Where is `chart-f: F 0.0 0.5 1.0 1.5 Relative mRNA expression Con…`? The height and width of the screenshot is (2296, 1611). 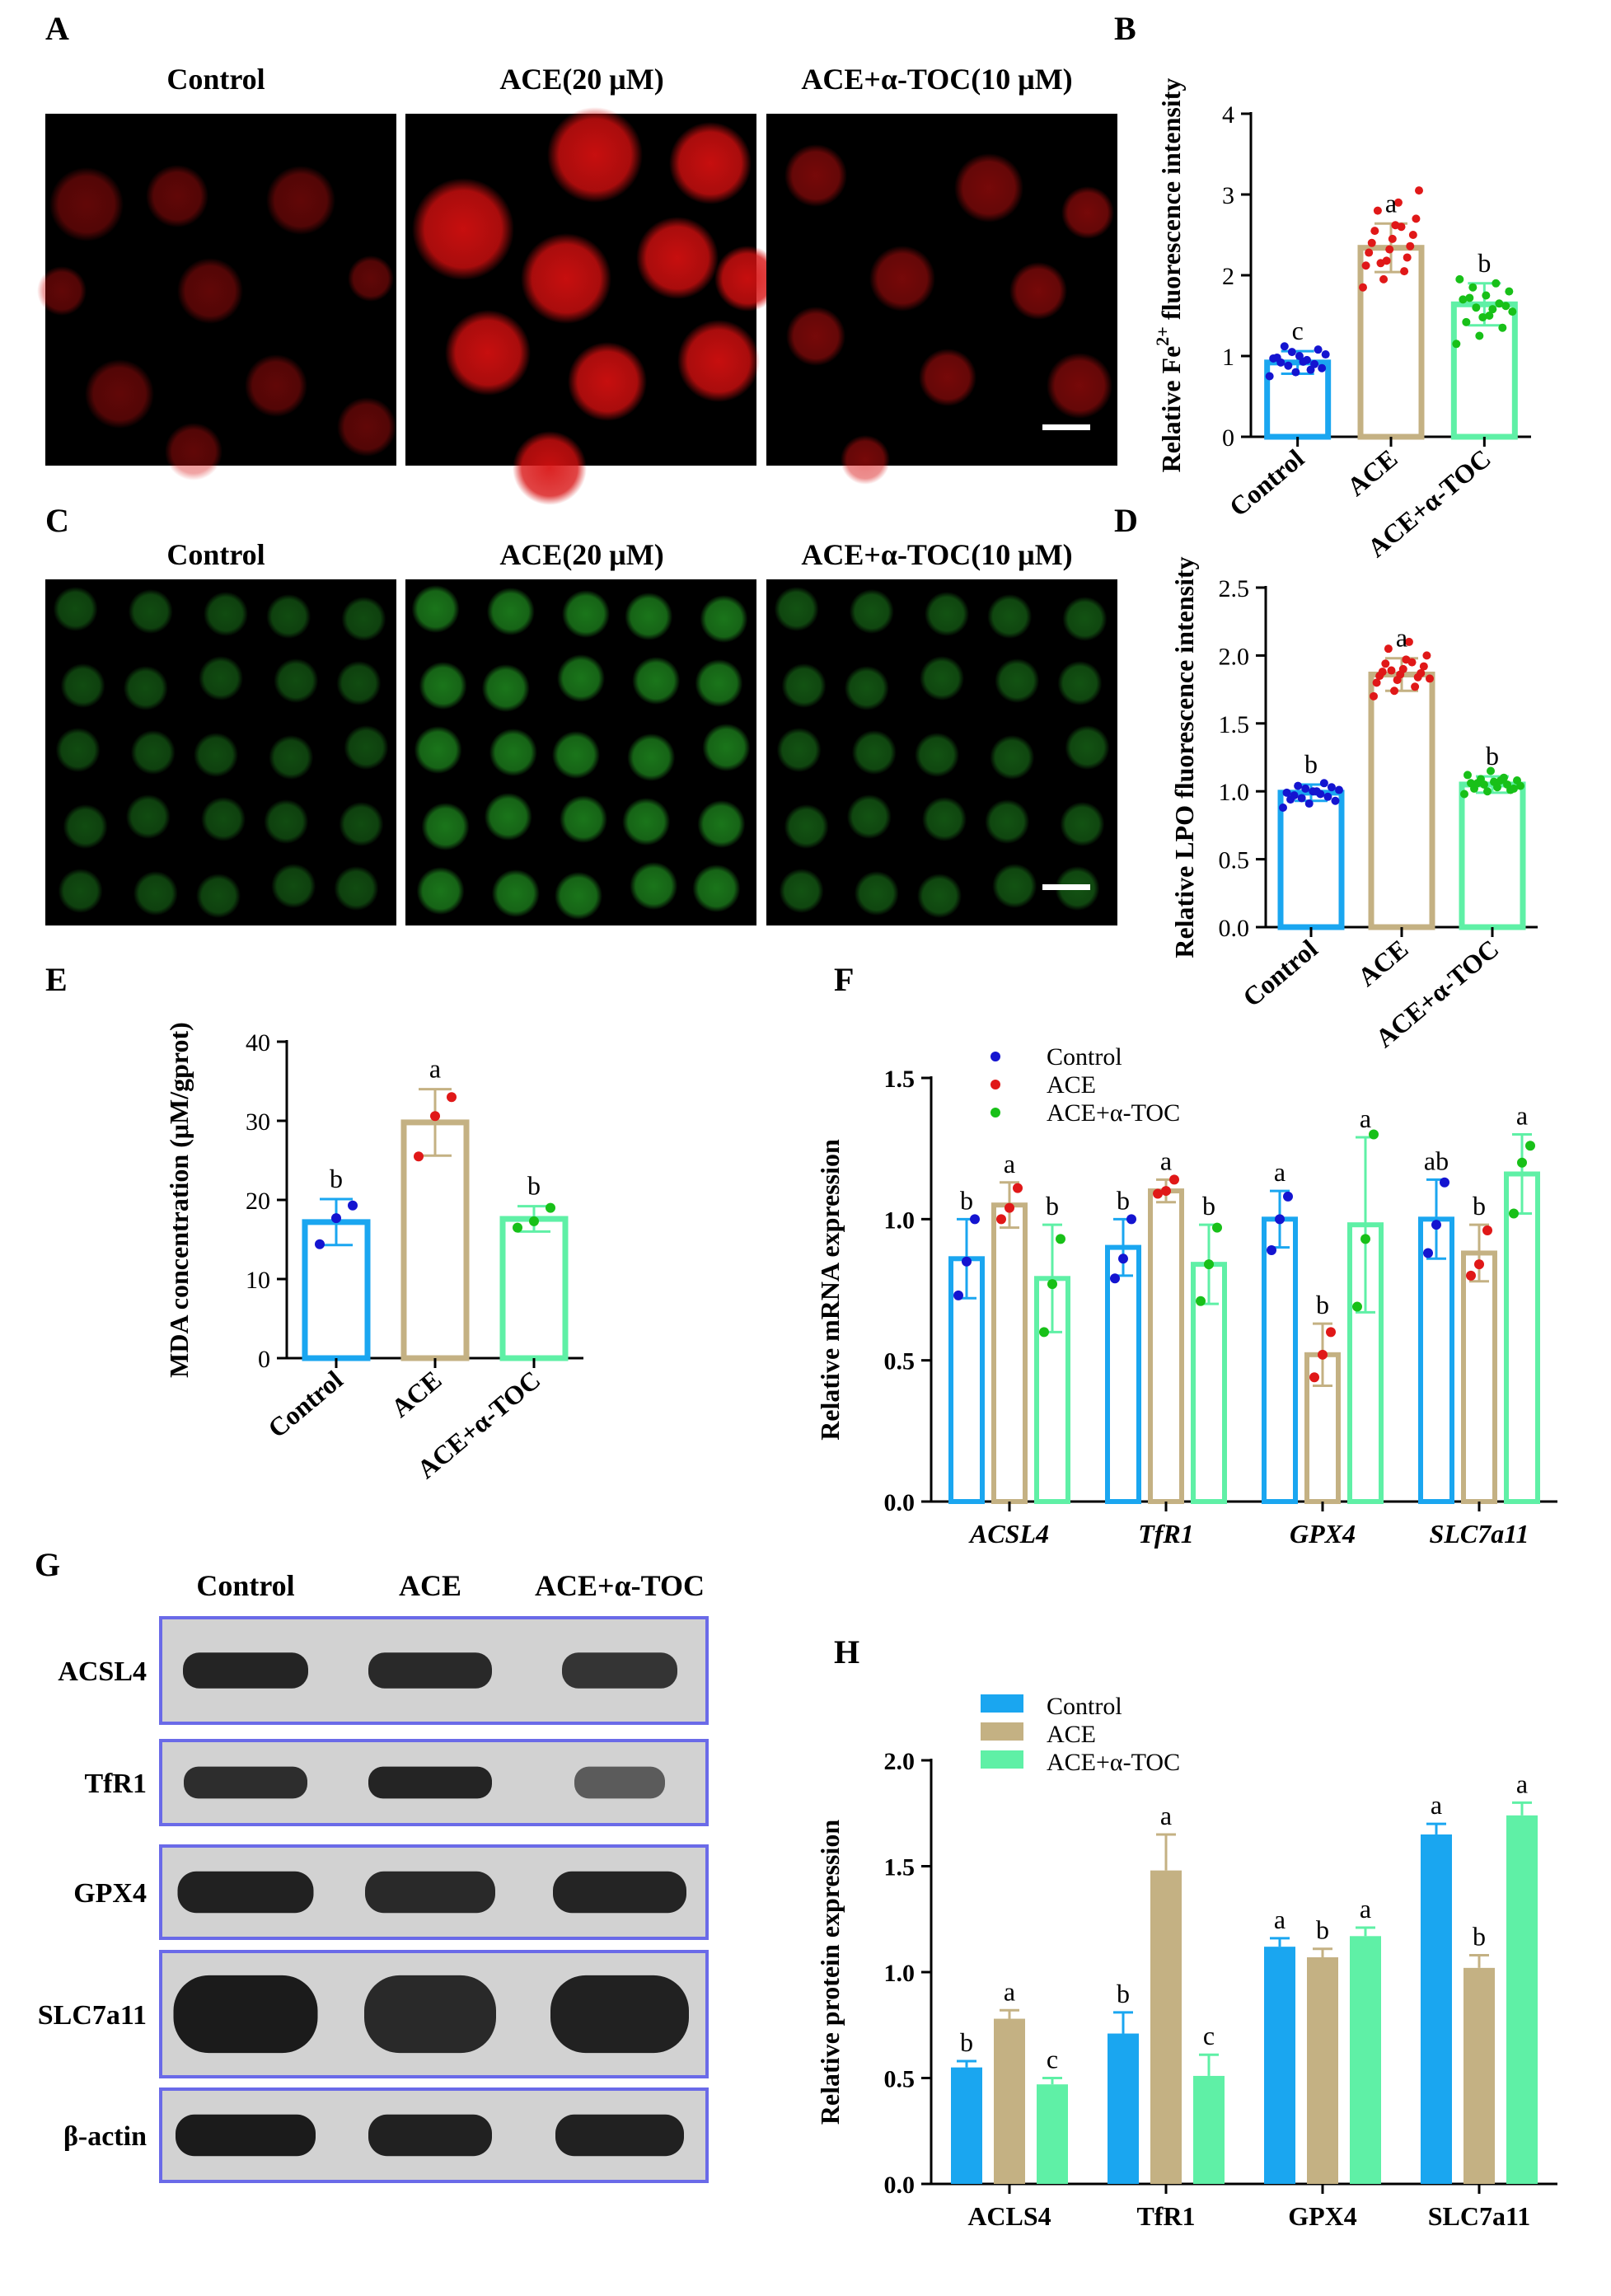
chart-f: F 0.0 0.5 1.0 1.5 Relative mRNA expression Con… is located at coordinates (1186, 1255).